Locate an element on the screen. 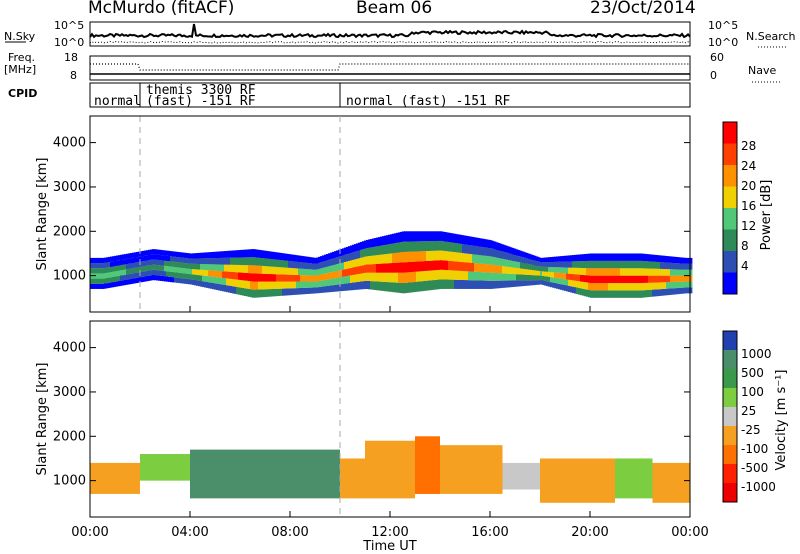 The width and height of the screenshot is (800, 554). freq-panel is located at coordinates (435, 69).